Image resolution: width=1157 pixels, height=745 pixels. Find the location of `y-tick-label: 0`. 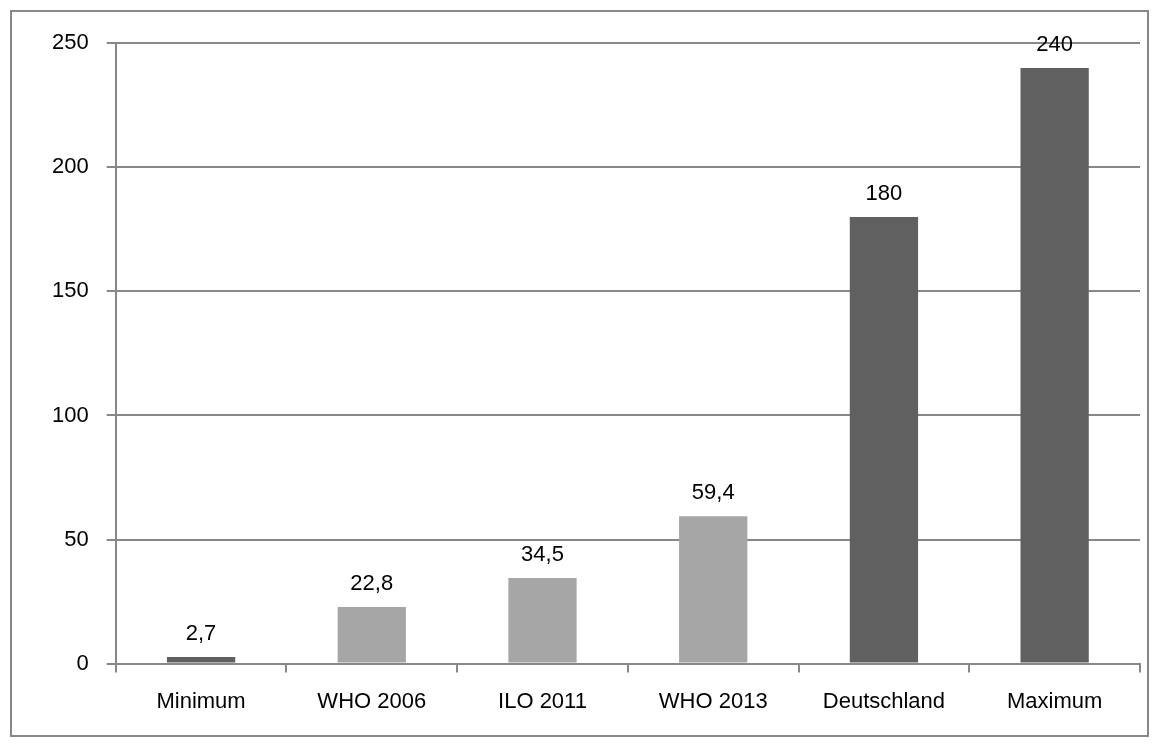

y-tick-label: 0 is located at coordinates (82, 662).